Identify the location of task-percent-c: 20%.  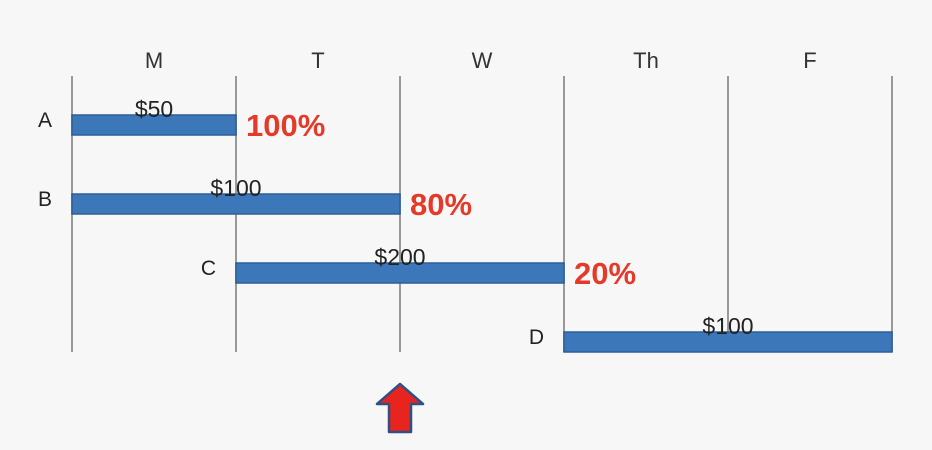
(605, 273).